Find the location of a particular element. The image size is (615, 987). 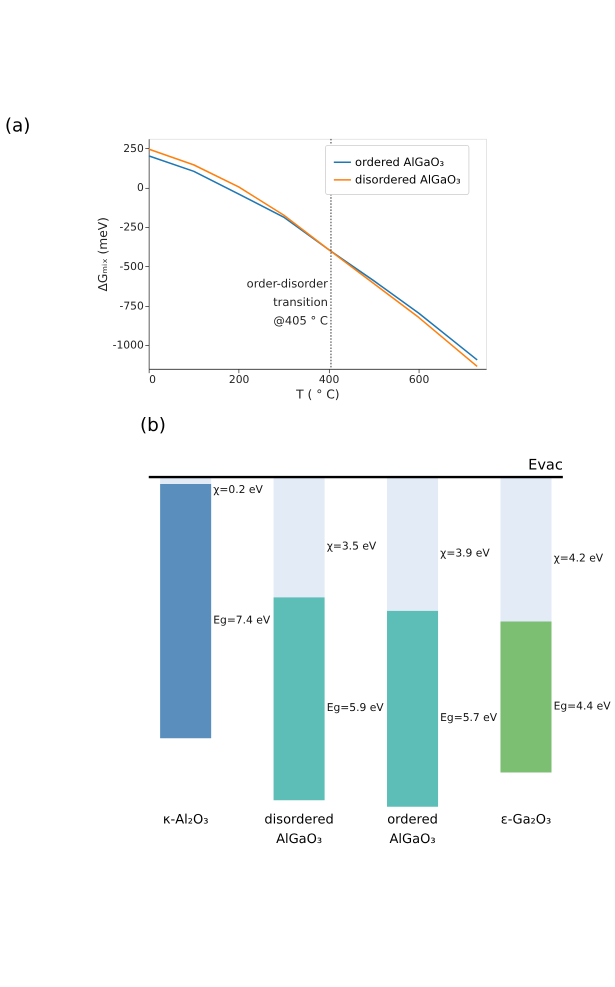

x-tick-label: 200 is located at coordinates (239, 379).